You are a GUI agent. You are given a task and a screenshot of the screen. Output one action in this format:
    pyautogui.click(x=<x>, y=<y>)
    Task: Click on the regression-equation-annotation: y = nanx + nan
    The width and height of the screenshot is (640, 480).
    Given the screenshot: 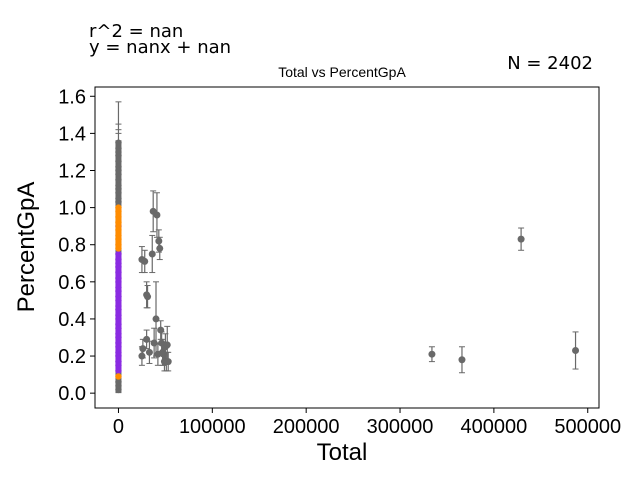 What is the action you would take?
    pyautogui.click(x=160, y=47)
    